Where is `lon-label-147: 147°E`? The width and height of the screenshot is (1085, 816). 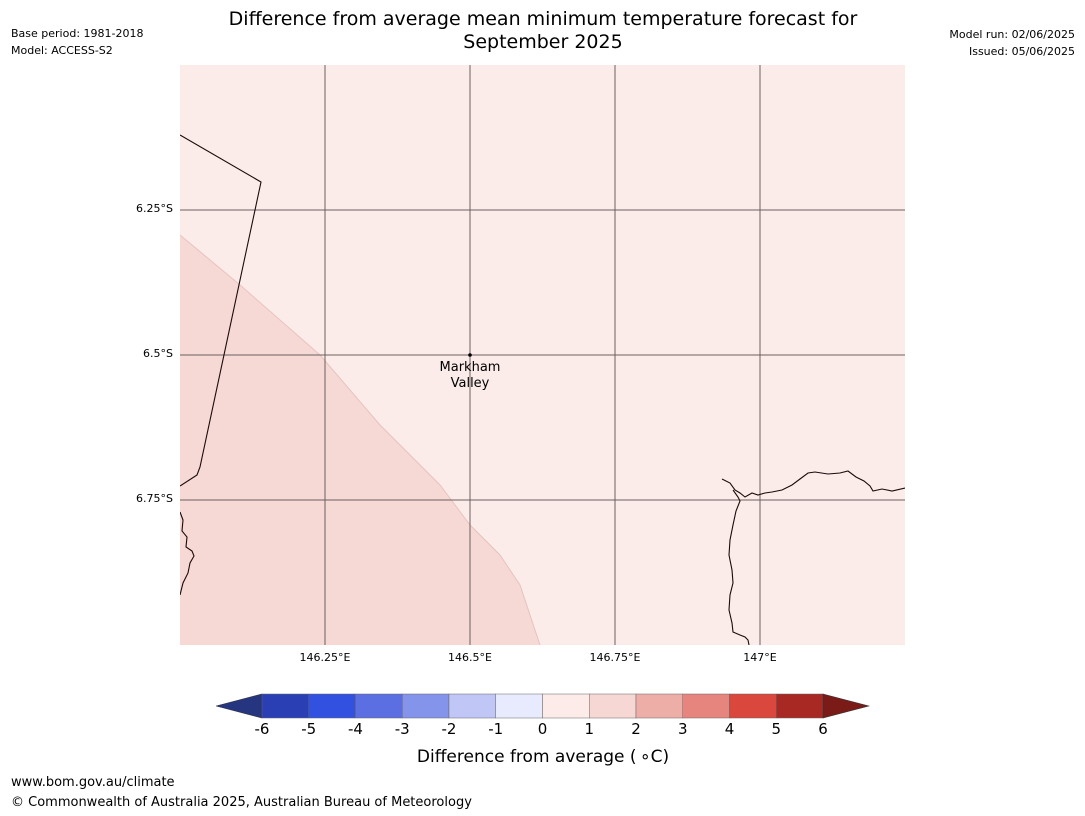 lon-label-147: 147°E is located at coordinates (760, 657).